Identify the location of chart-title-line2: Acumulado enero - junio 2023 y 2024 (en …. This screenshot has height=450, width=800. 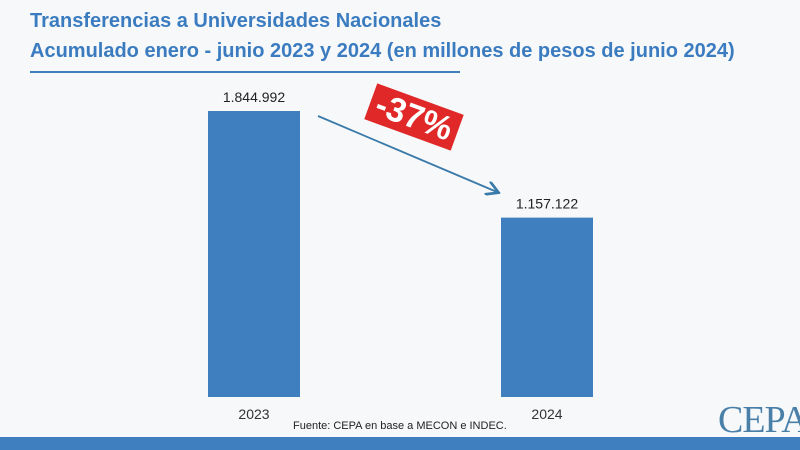
(382, 51).